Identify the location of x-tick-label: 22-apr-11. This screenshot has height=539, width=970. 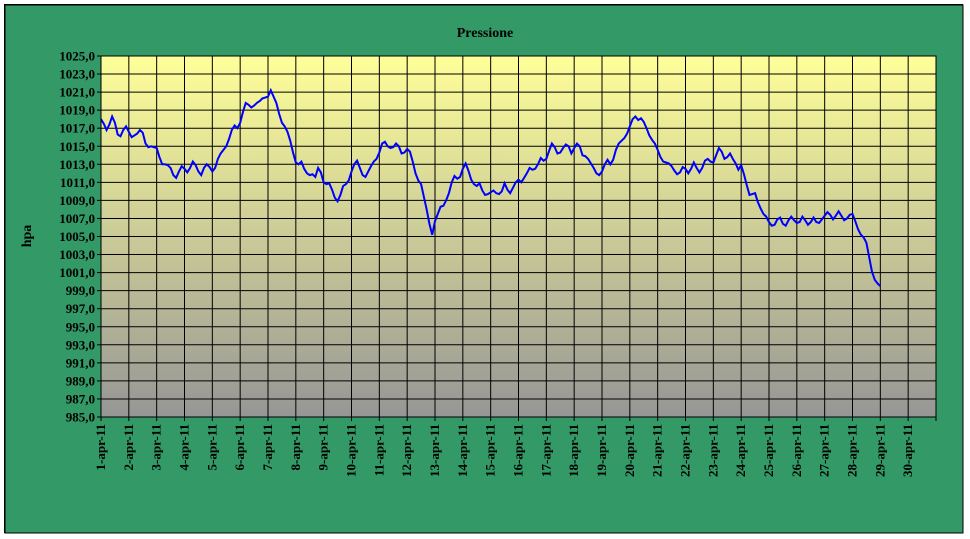
(685, 450).